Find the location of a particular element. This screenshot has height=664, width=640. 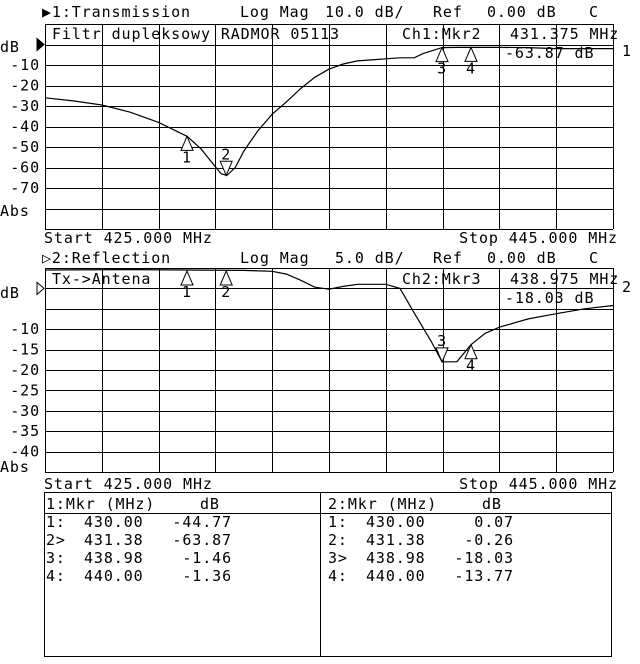

y-tick-label: -25 is located at coordinates (25, 390).